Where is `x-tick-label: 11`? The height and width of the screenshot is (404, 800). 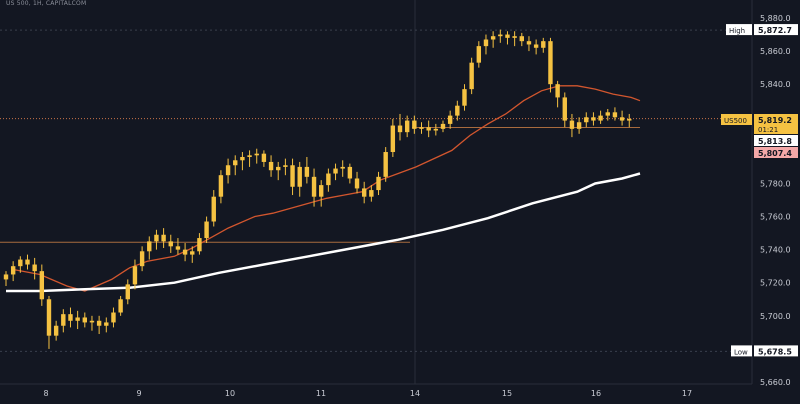 x-tick-label: 11 is located at coordinates (321, 393).